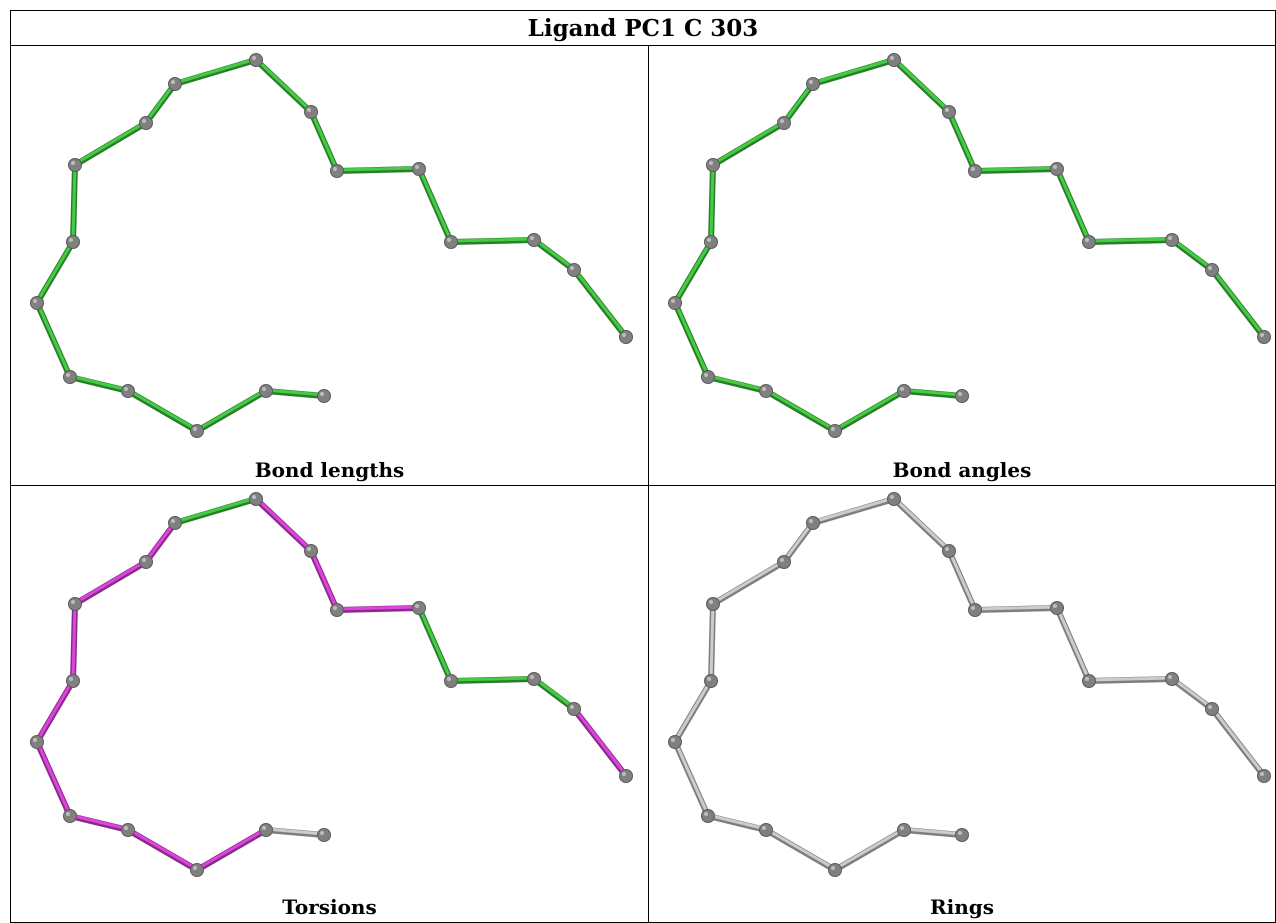 Image resolution: width=1276 pixels, height=923 pixels. Describe the element at coordinates (643, 28) in the screenshot. I see `figure-title: Ligand PC1 C 303` at that location.